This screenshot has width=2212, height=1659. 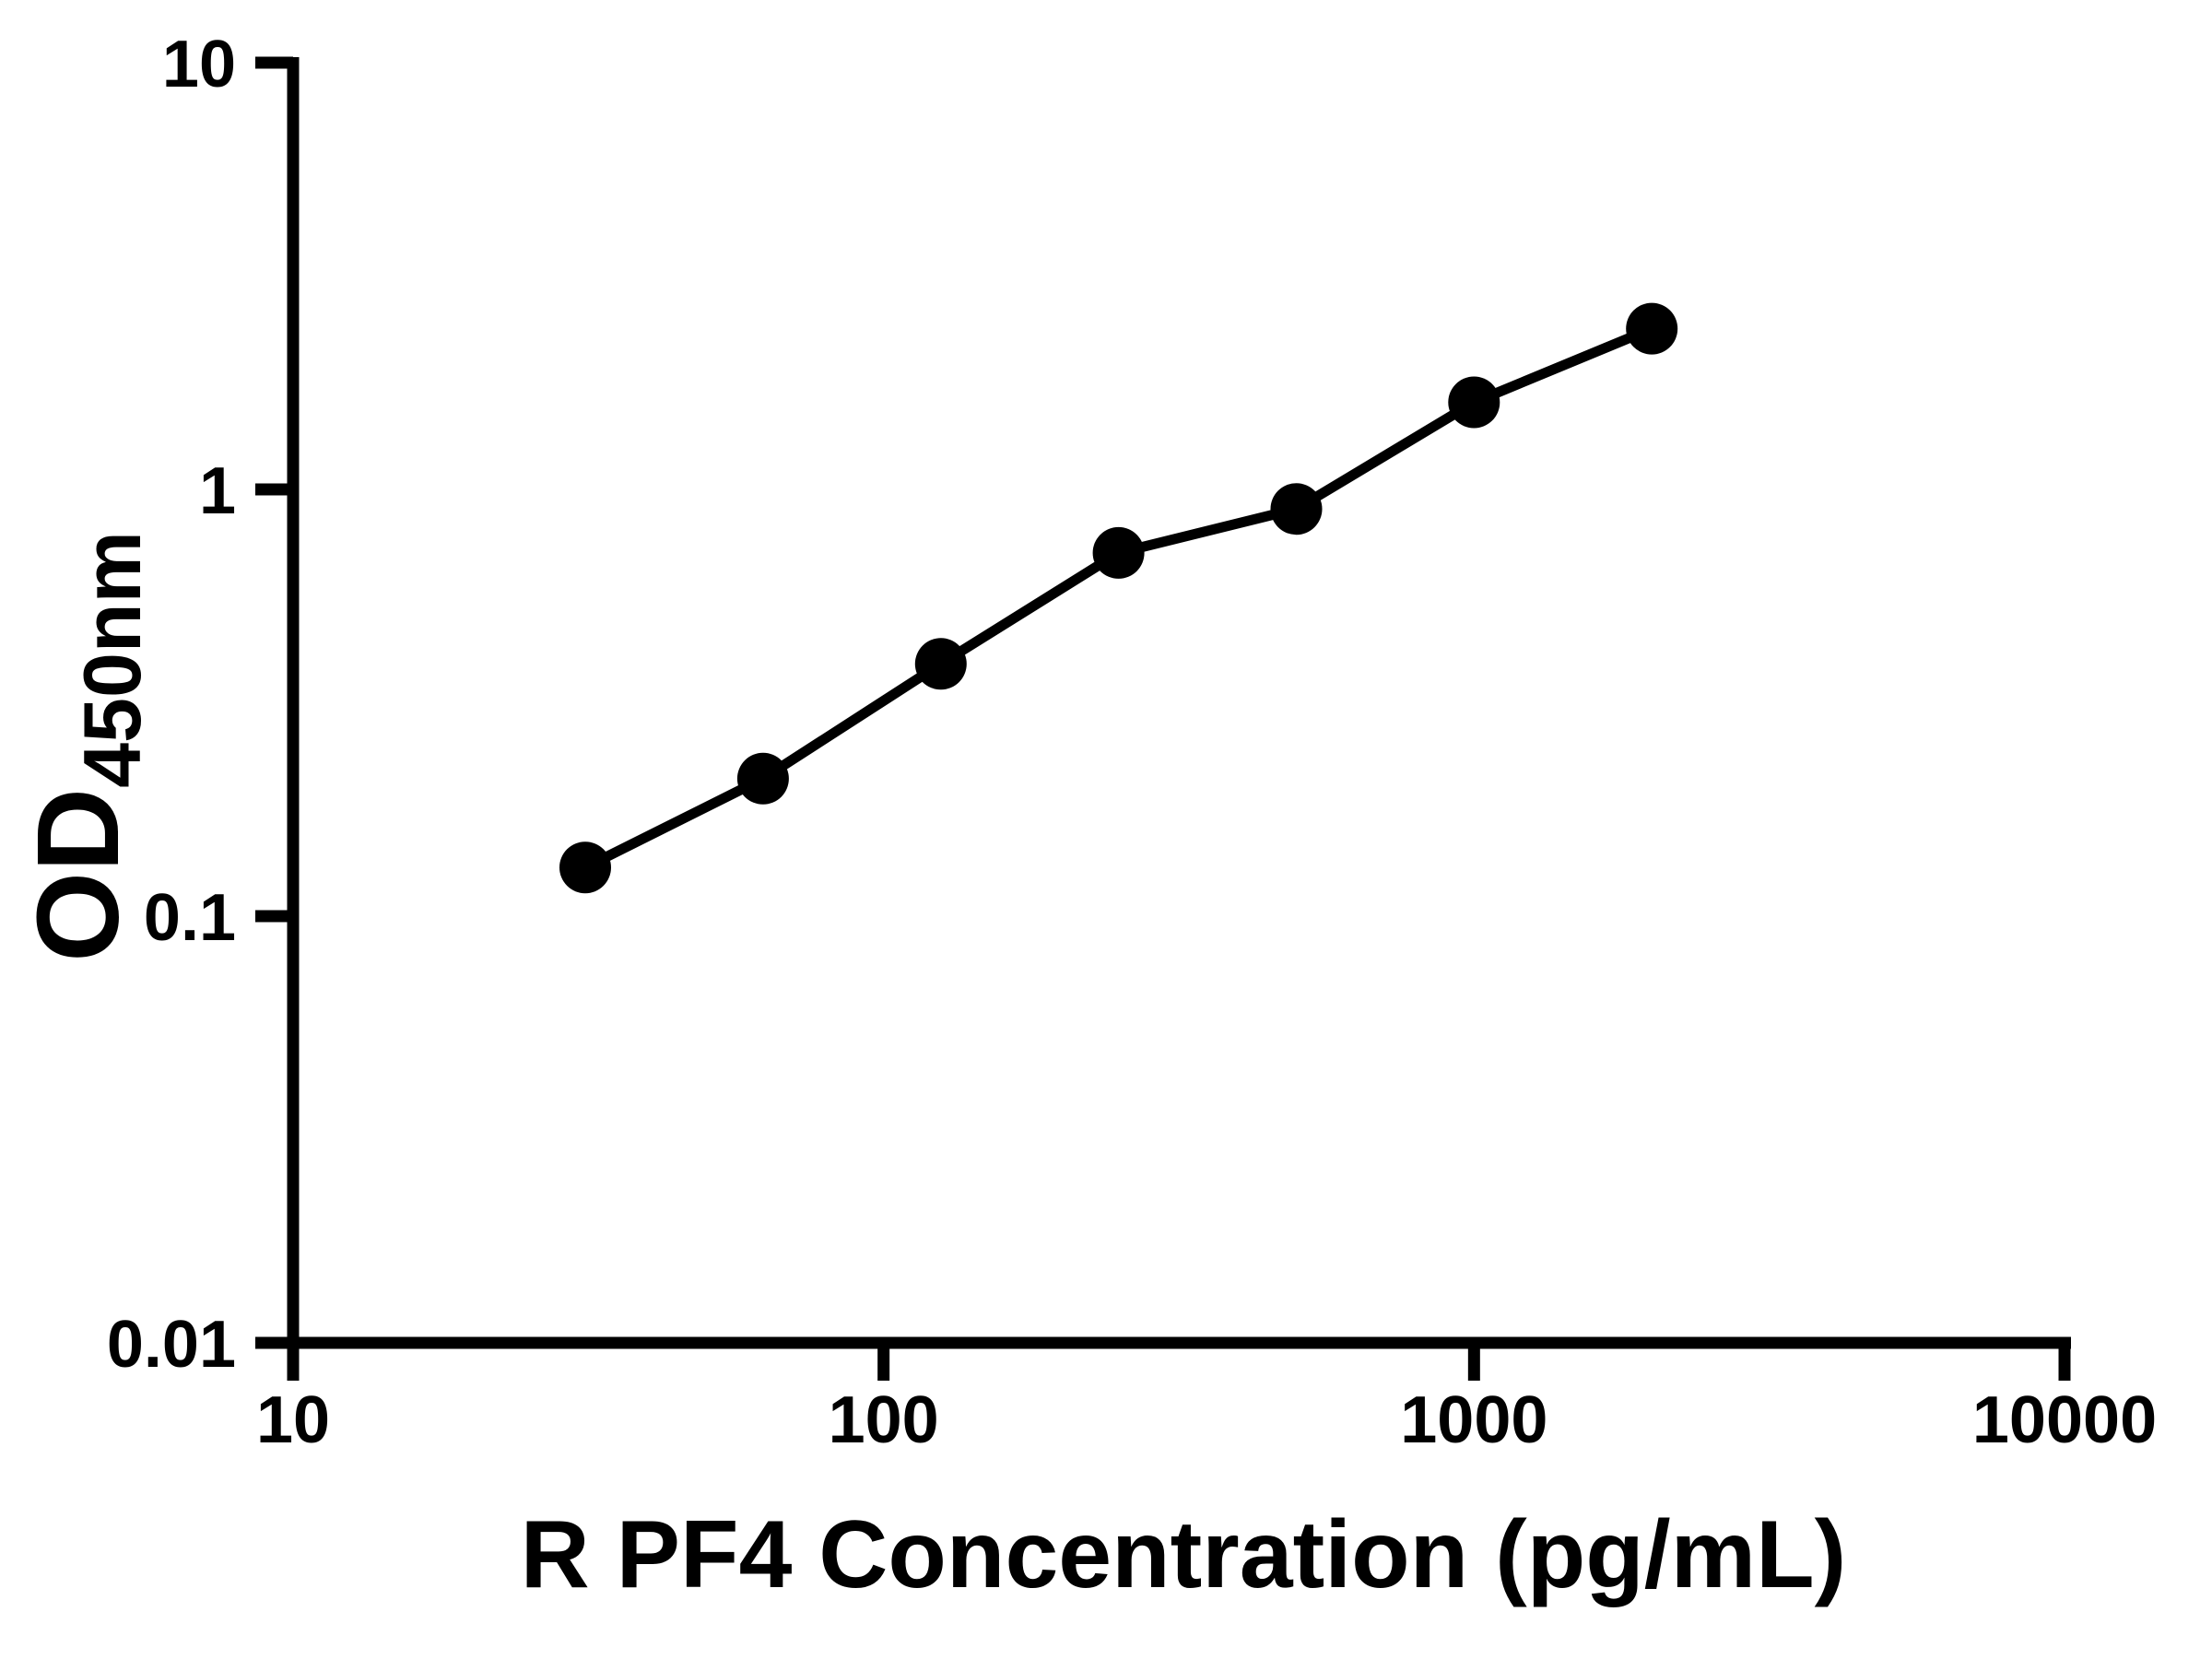 What do you see at coordinates (1184, 1554) in the screenshot?
I see `x-axis-title: R PF4 Concentration (pg/mL)` at bounding box center [1184, 1554].